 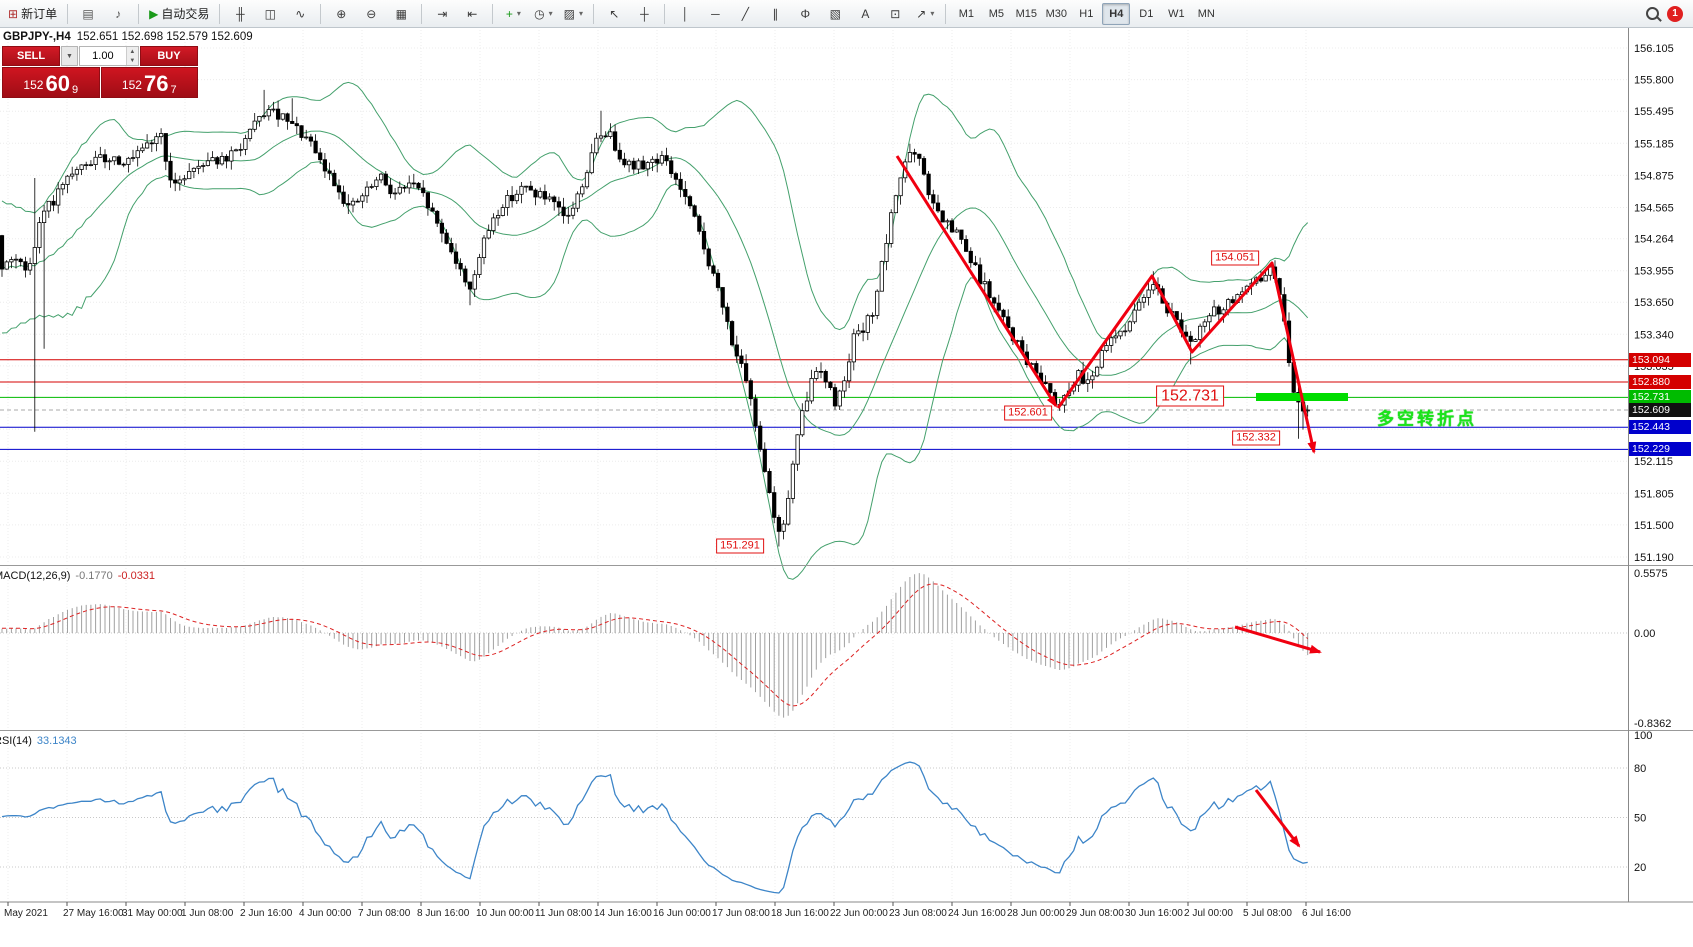 I want to click on chart-shift-icon: ⇤, so click(x=472, y=13).